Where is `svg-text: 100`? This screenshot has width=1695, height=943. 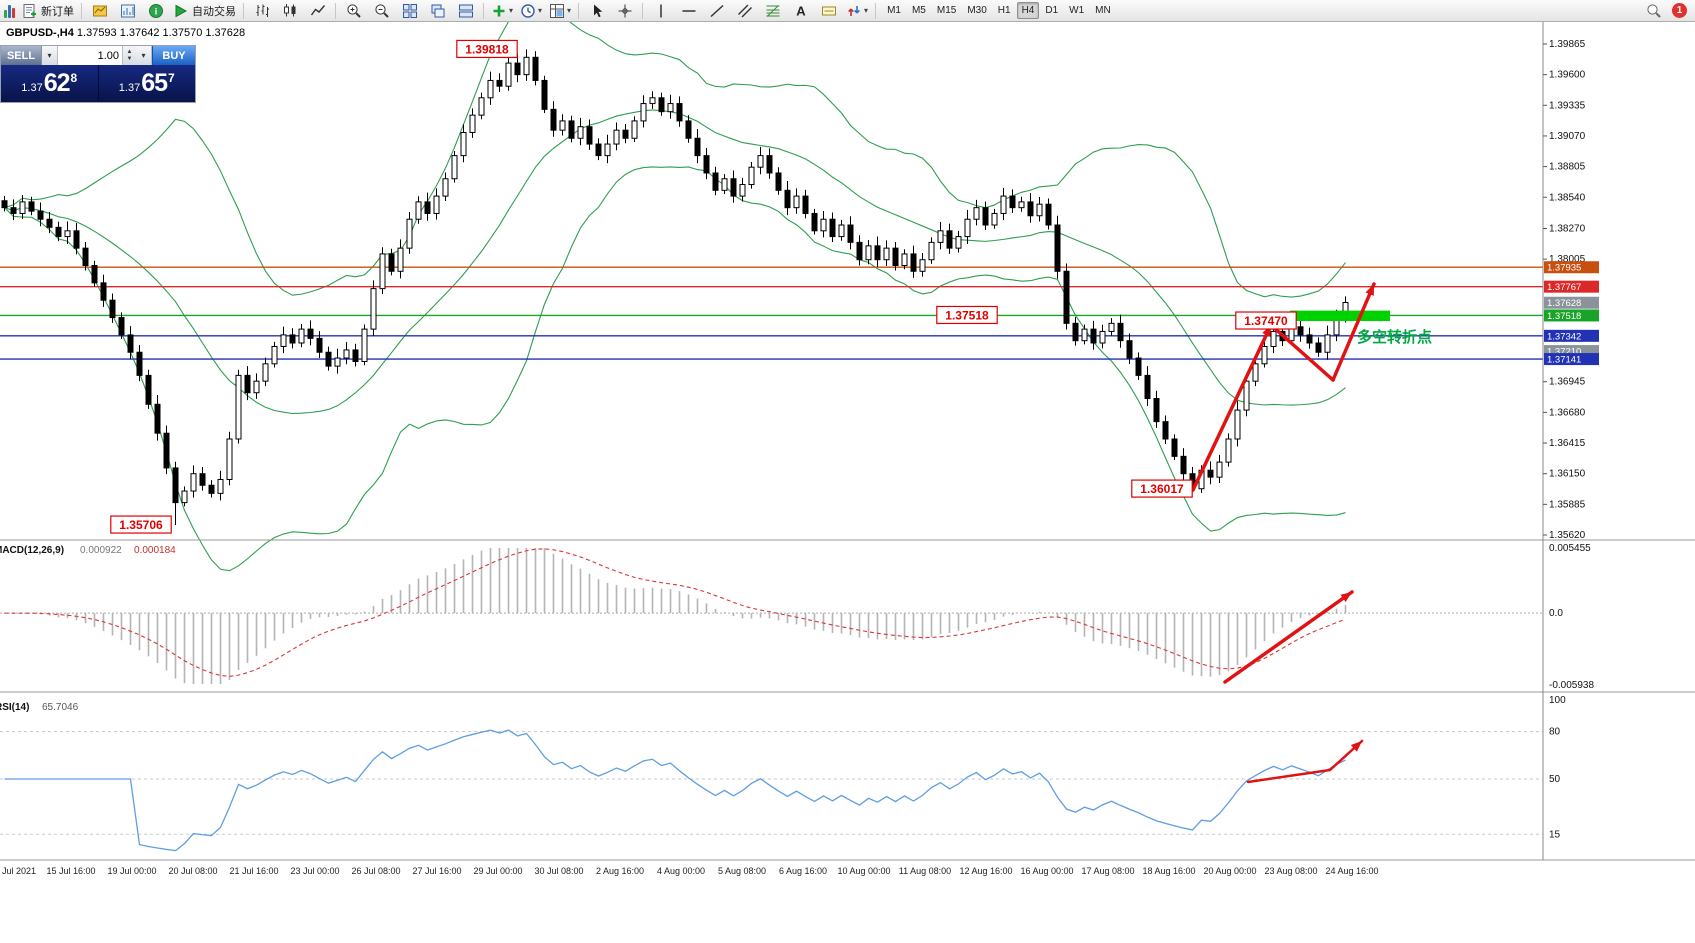
svg-text: 100 is located at coordinates (1557, 700).